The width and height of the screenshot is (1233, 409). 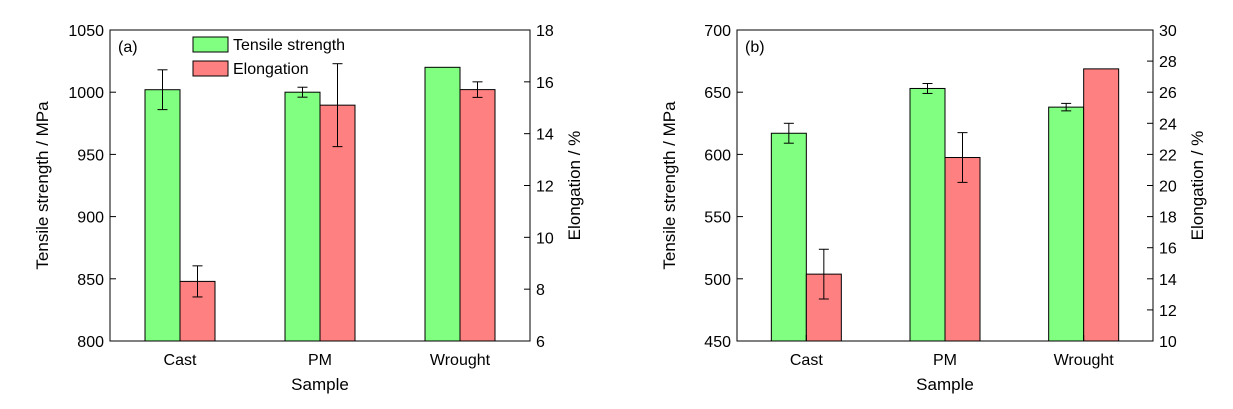 I want to click on legend-label-elongation: Elongation, so click(x=271, y=69).